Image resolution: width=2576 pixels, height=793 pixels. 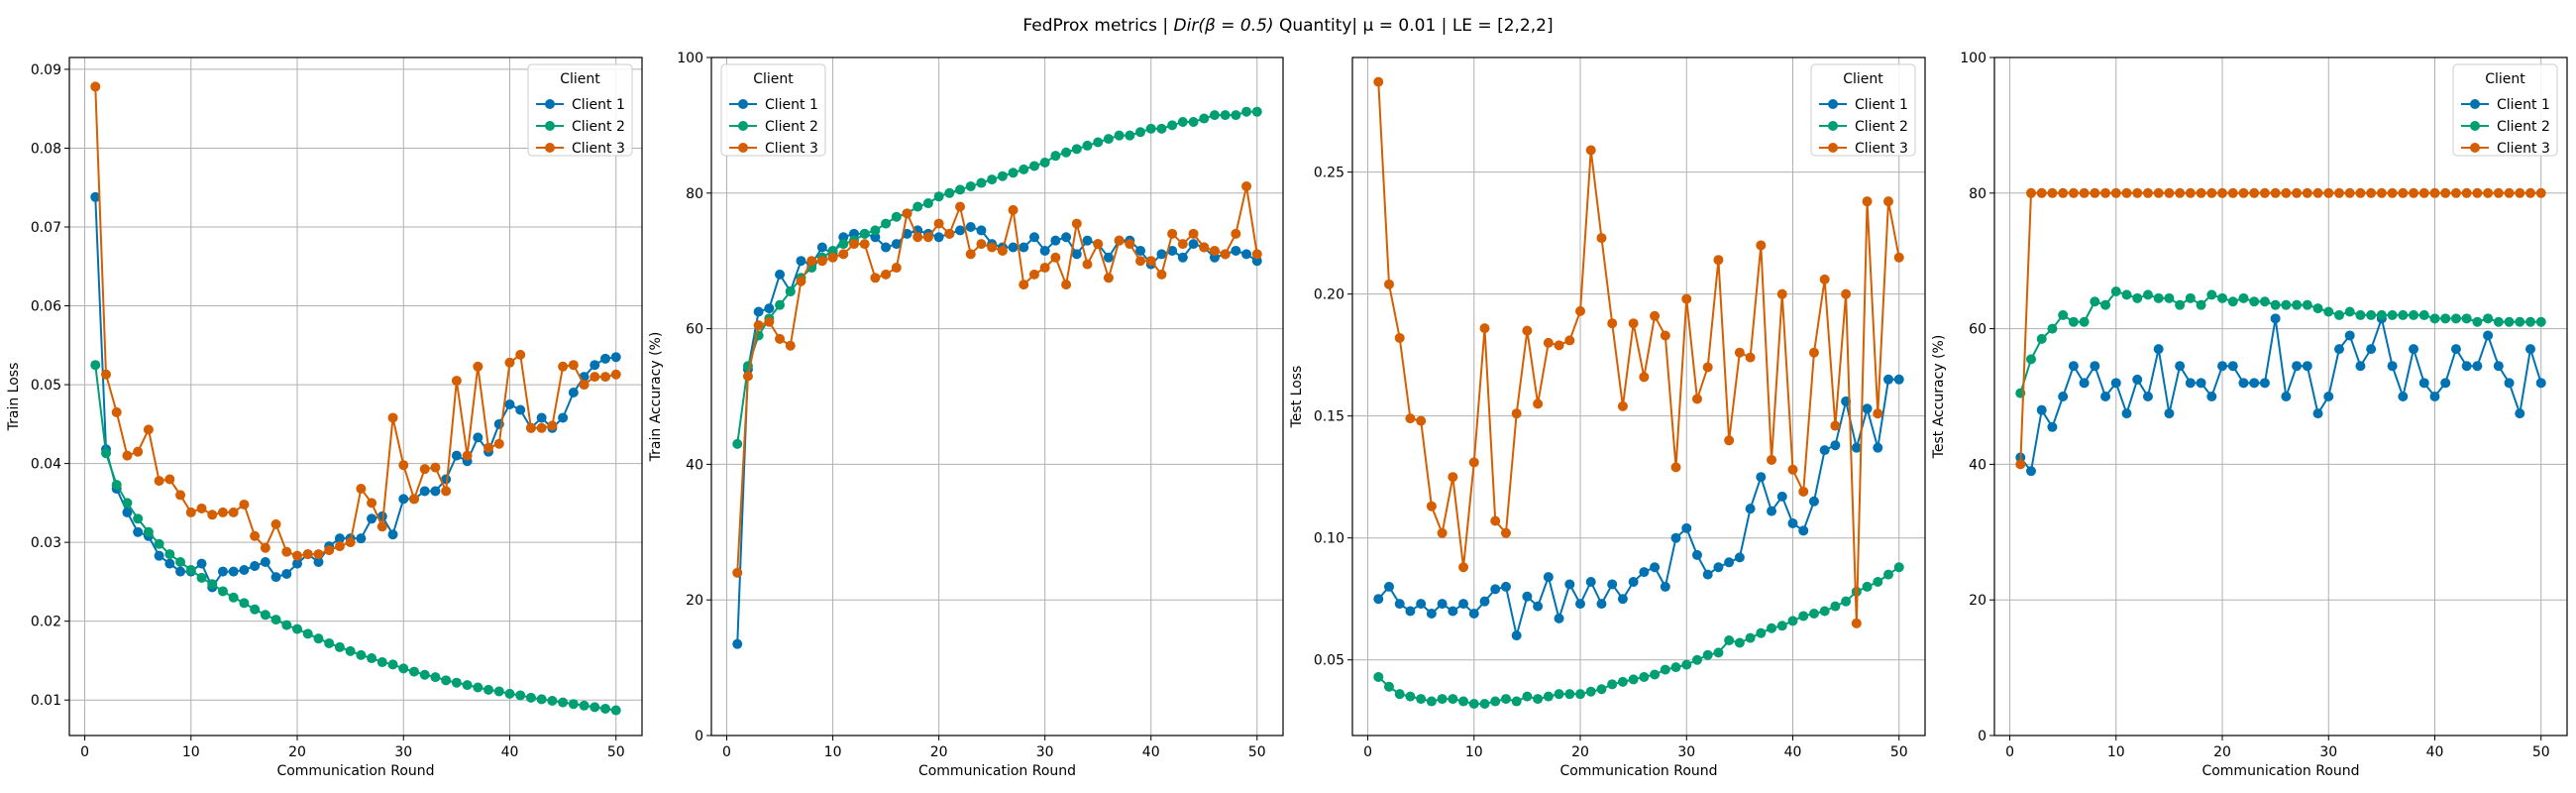 What do you see at coordinates (46, 386) in the screenshot?
I see `y-tick-label: 0.05` at bounding box center [46, 386].